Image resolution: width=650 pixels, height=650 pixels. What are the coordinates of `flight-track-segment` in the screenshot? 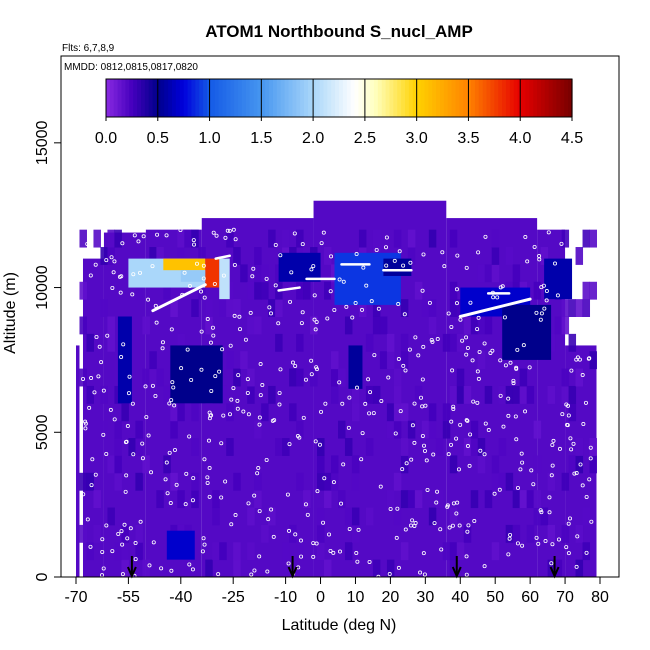 It's located at (222, 257).